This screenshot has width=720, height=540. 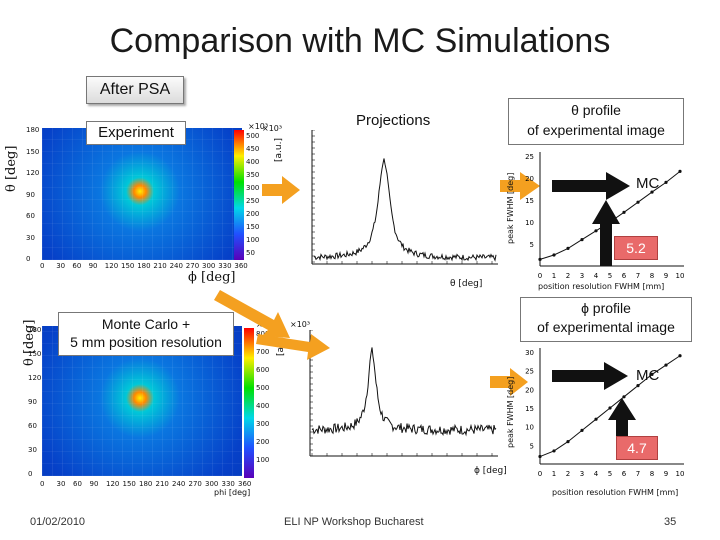 I want to click on experiment-colorbar-tick: 50, so click(x=250, y=253).